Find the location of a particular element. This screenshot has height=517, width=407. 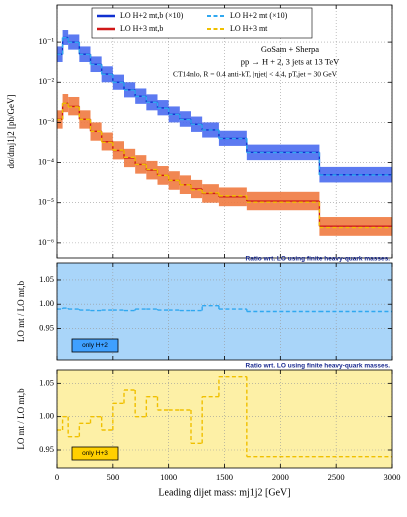

legend-box is located at coordinates (202, 23).